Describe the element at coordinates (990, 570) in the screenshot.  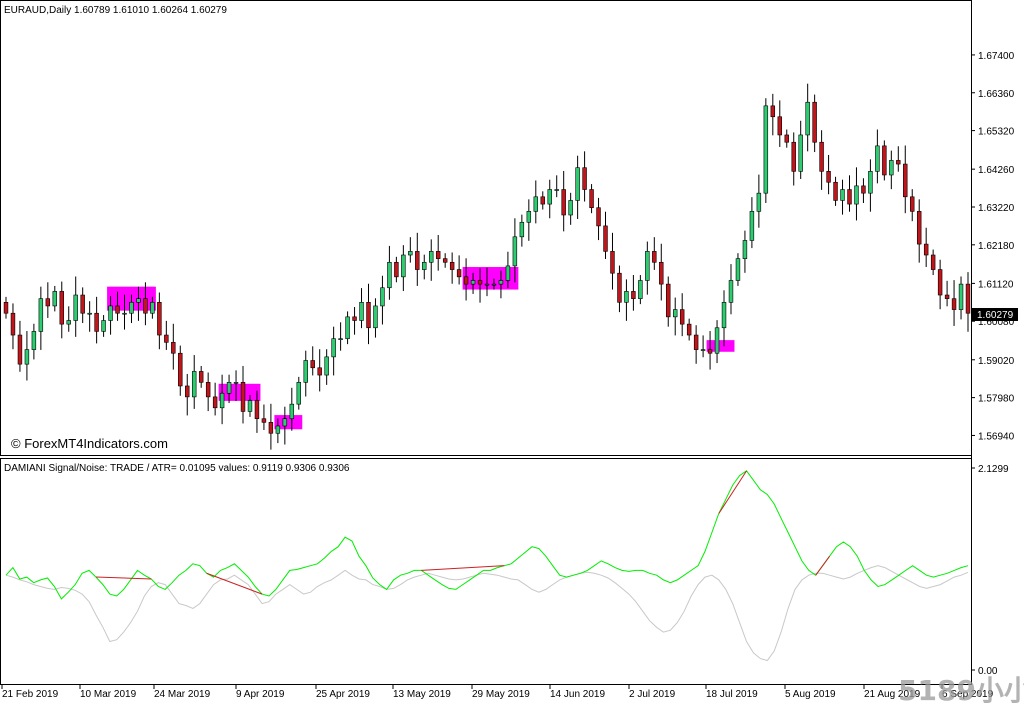
I see `indicator-axis: 2.1299 0.00` at that location.